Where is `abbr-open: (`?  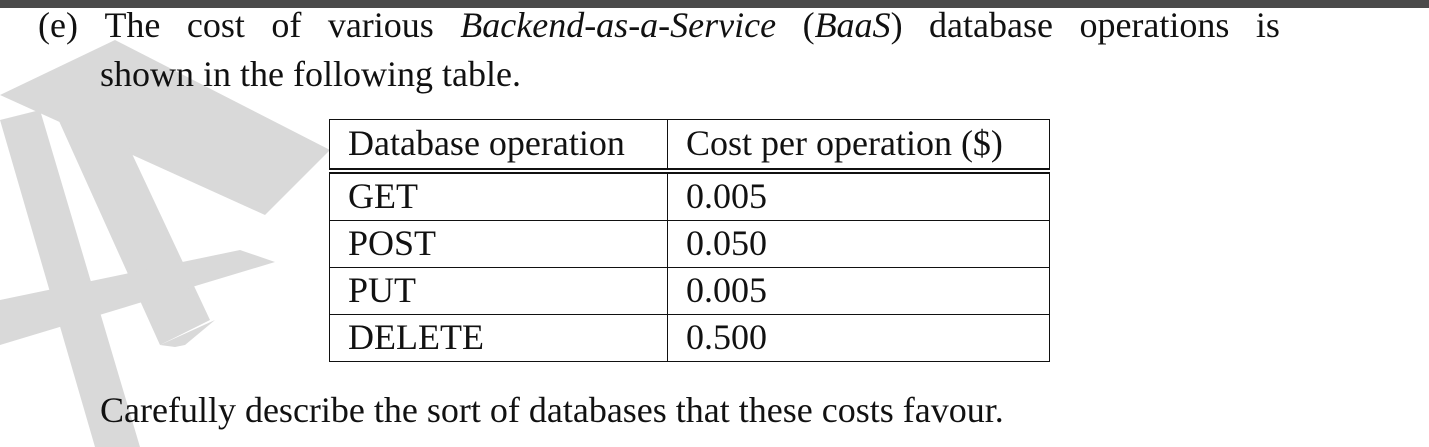 abbr-open: ( is located at coordinates (808, 25).